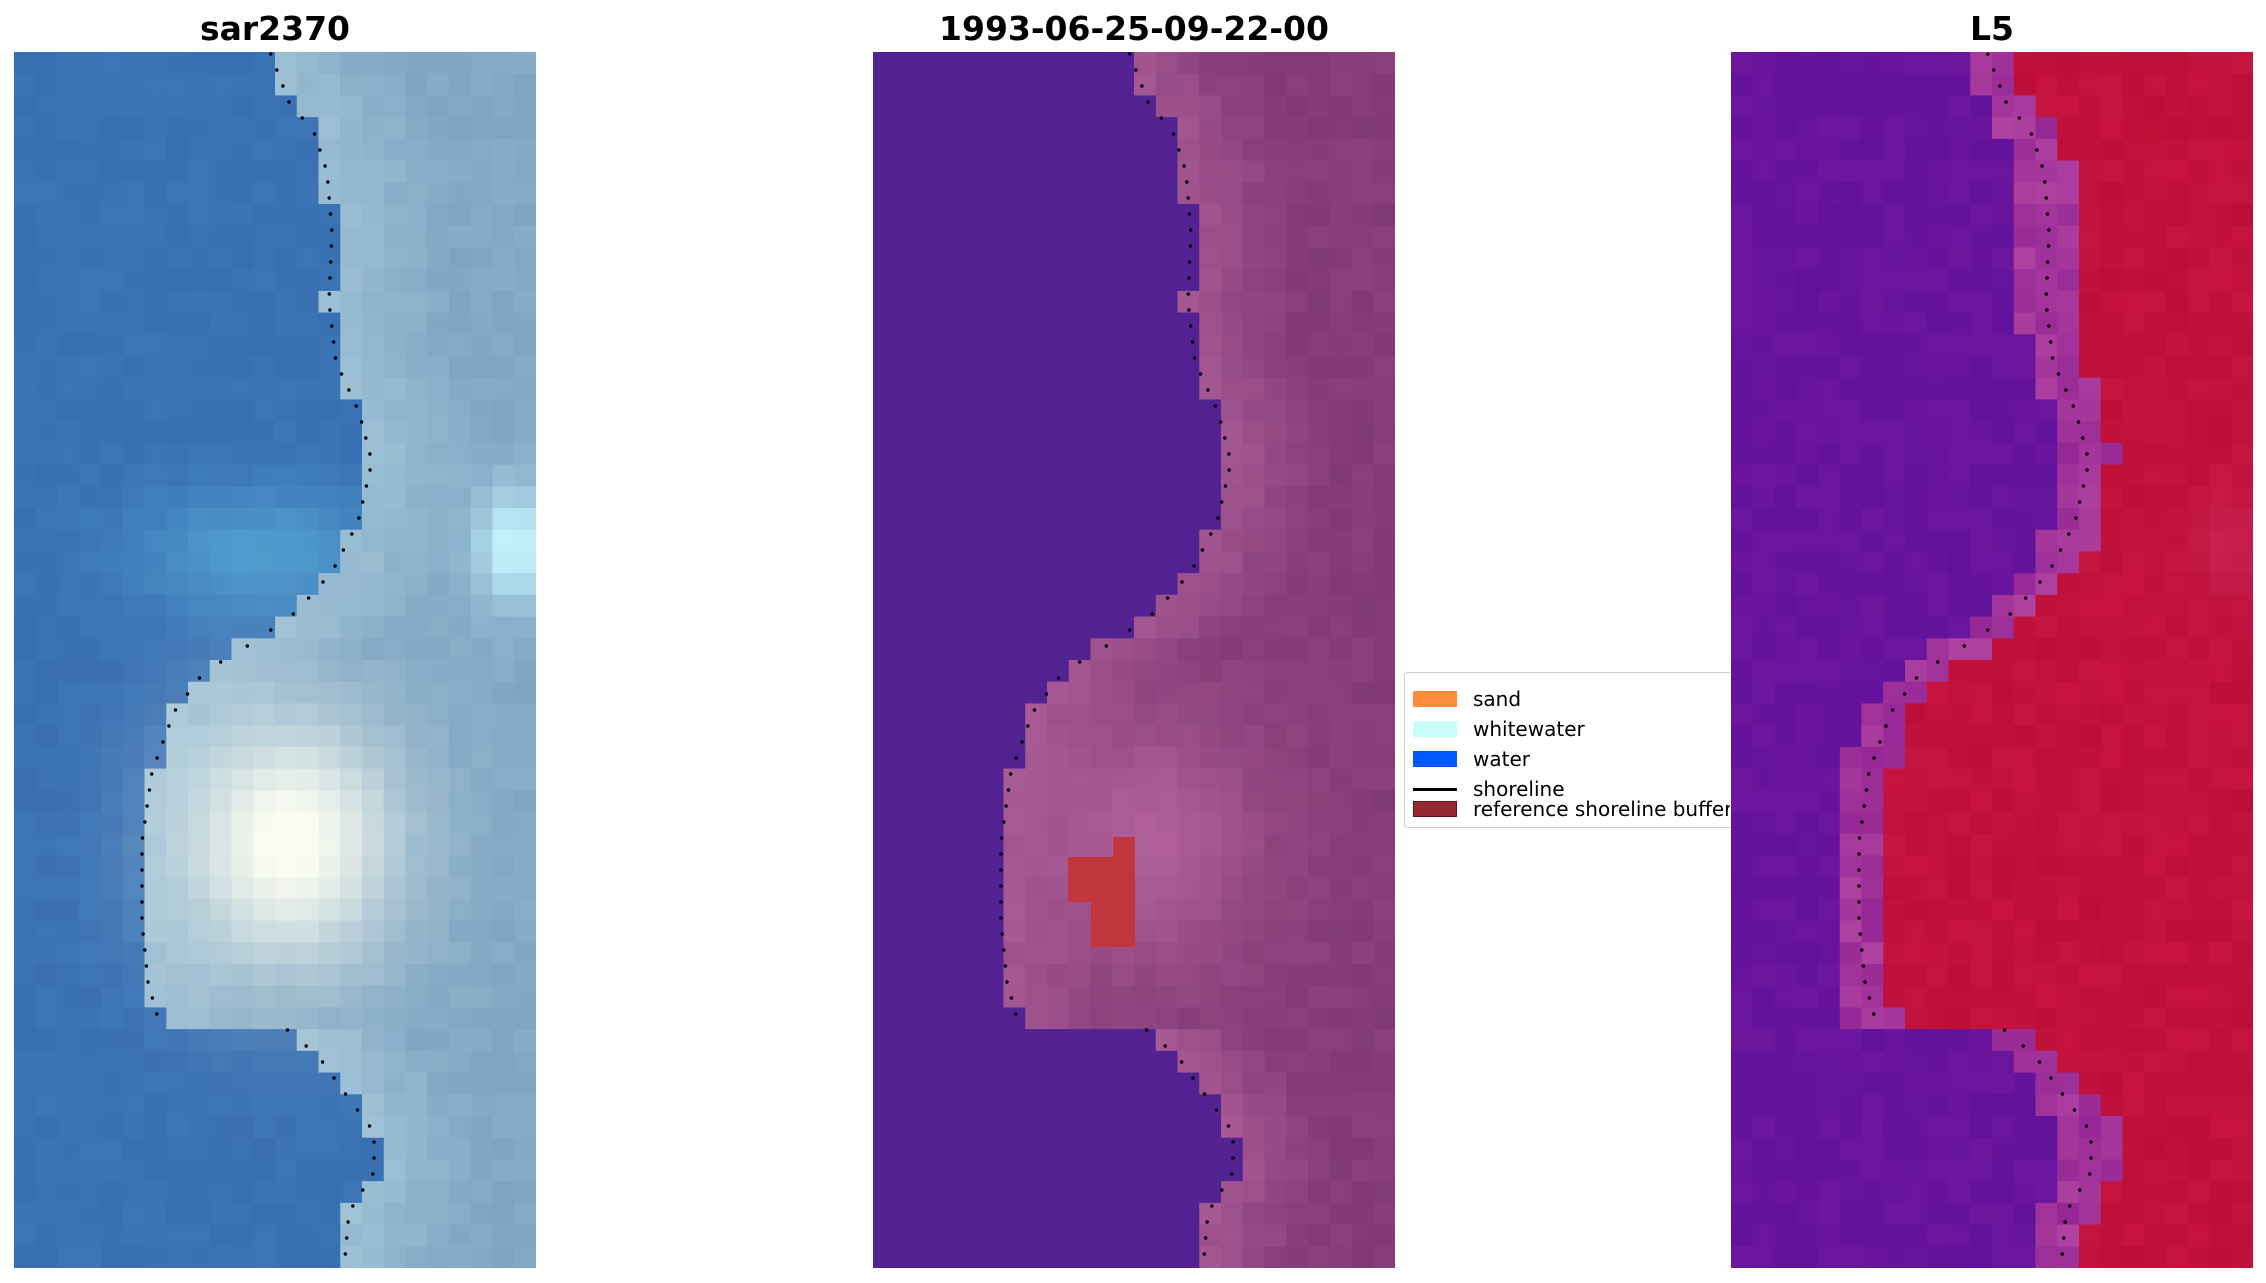 The image size is (2266, 1283). What do you see at coordinates (1435, 789) in the screenshot?
I see `legend-line-shoreline` at bounding box center [1435, 789].